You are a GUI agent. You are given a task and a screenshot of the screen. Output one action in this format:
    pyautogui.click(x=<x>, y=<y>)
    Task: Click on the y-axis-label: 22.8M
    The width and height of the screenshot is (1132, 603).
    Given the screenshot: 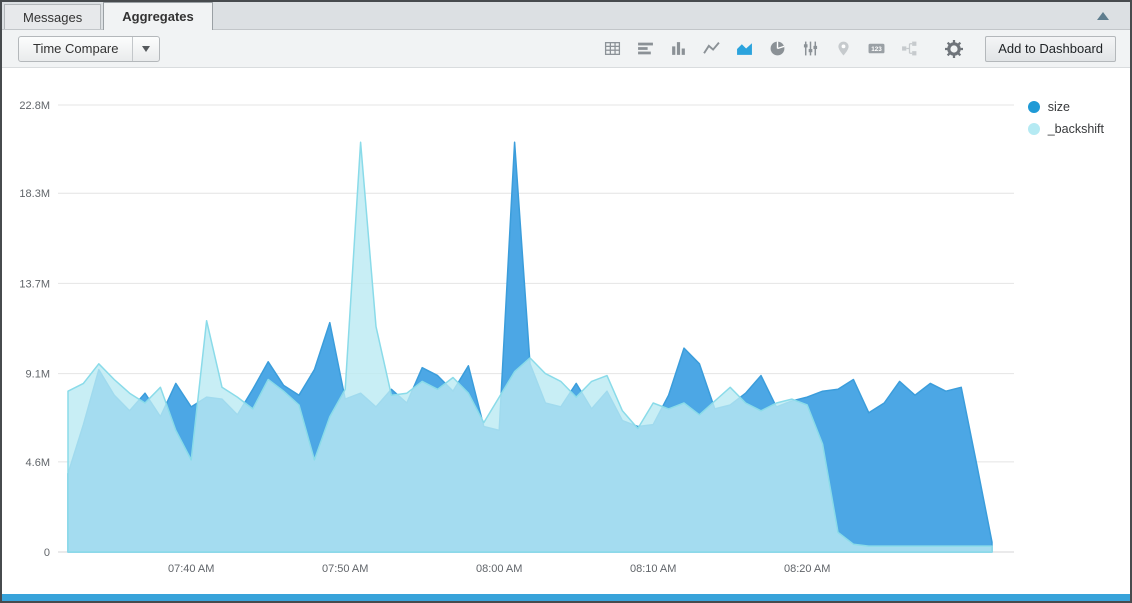 What is the action you would take?
    pyautogui.click(x=34, y=106)
    